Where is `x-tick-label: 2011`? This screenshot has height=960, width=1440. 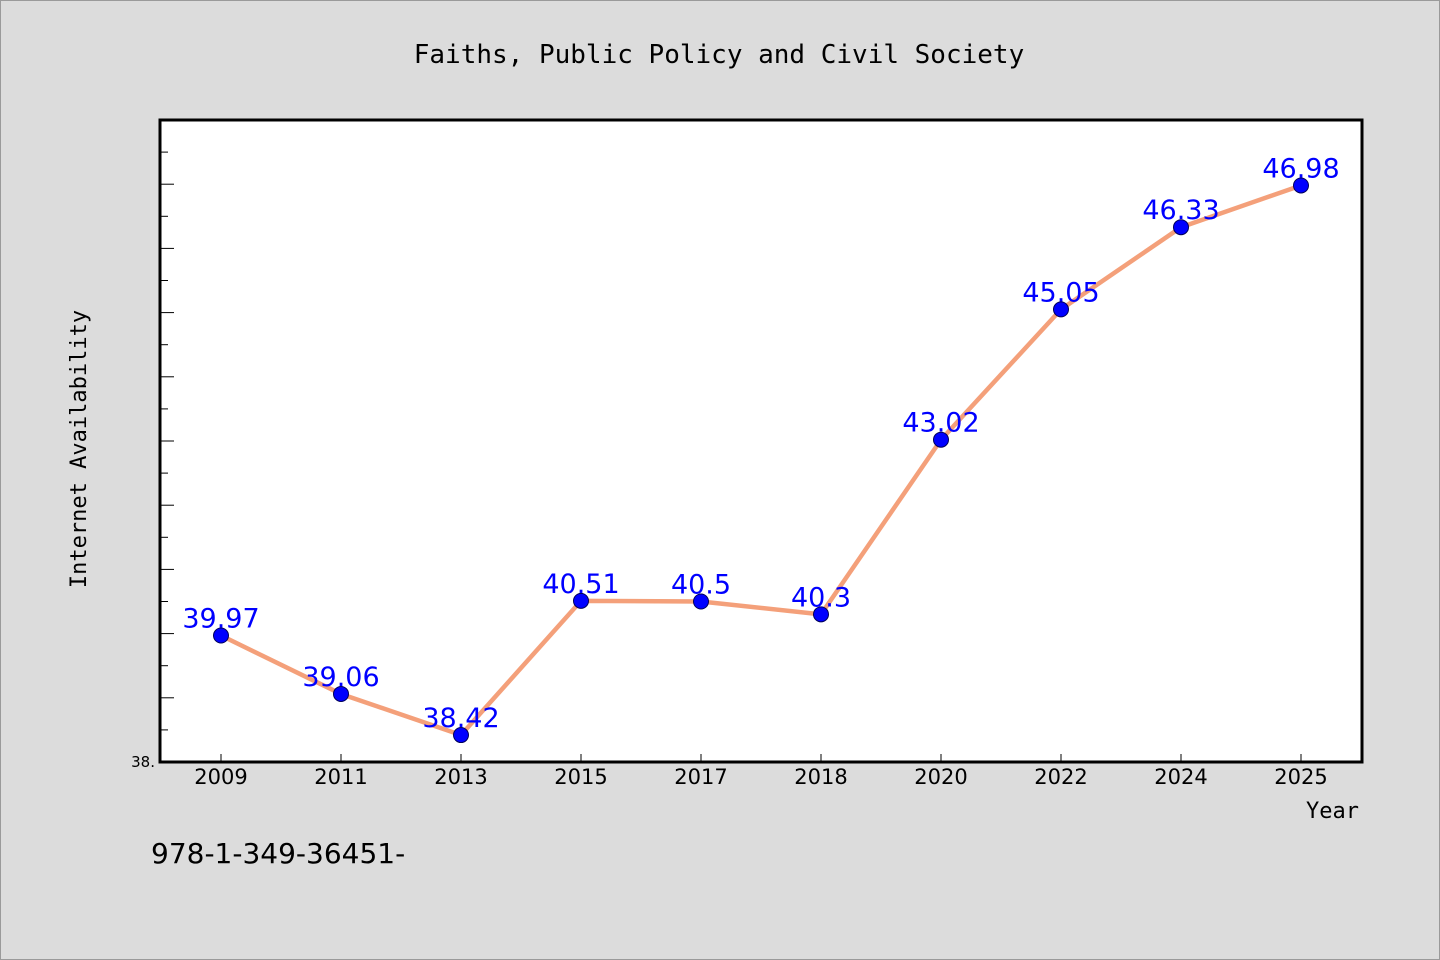
x-tick-label: 2011 is located at coordinates (340, 777).